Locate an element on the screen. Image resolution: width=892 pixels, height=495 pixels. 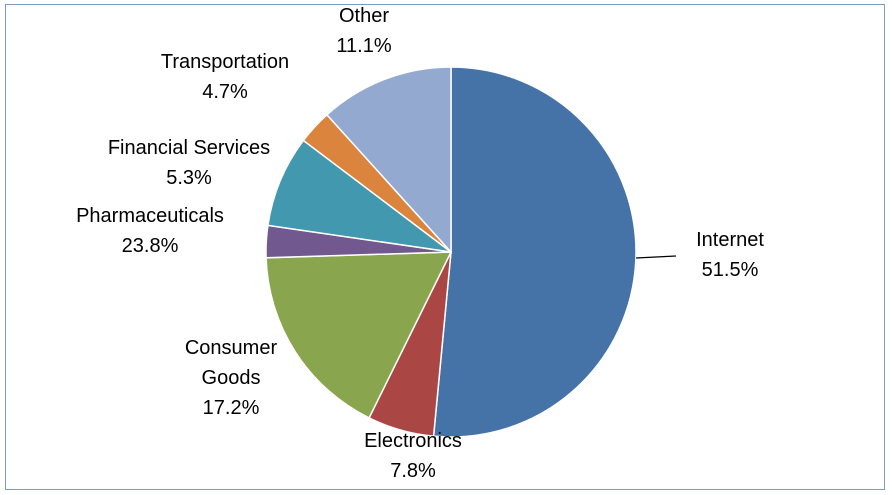
data-label-other: Other 11.1% is located at coordinates (363, 31).